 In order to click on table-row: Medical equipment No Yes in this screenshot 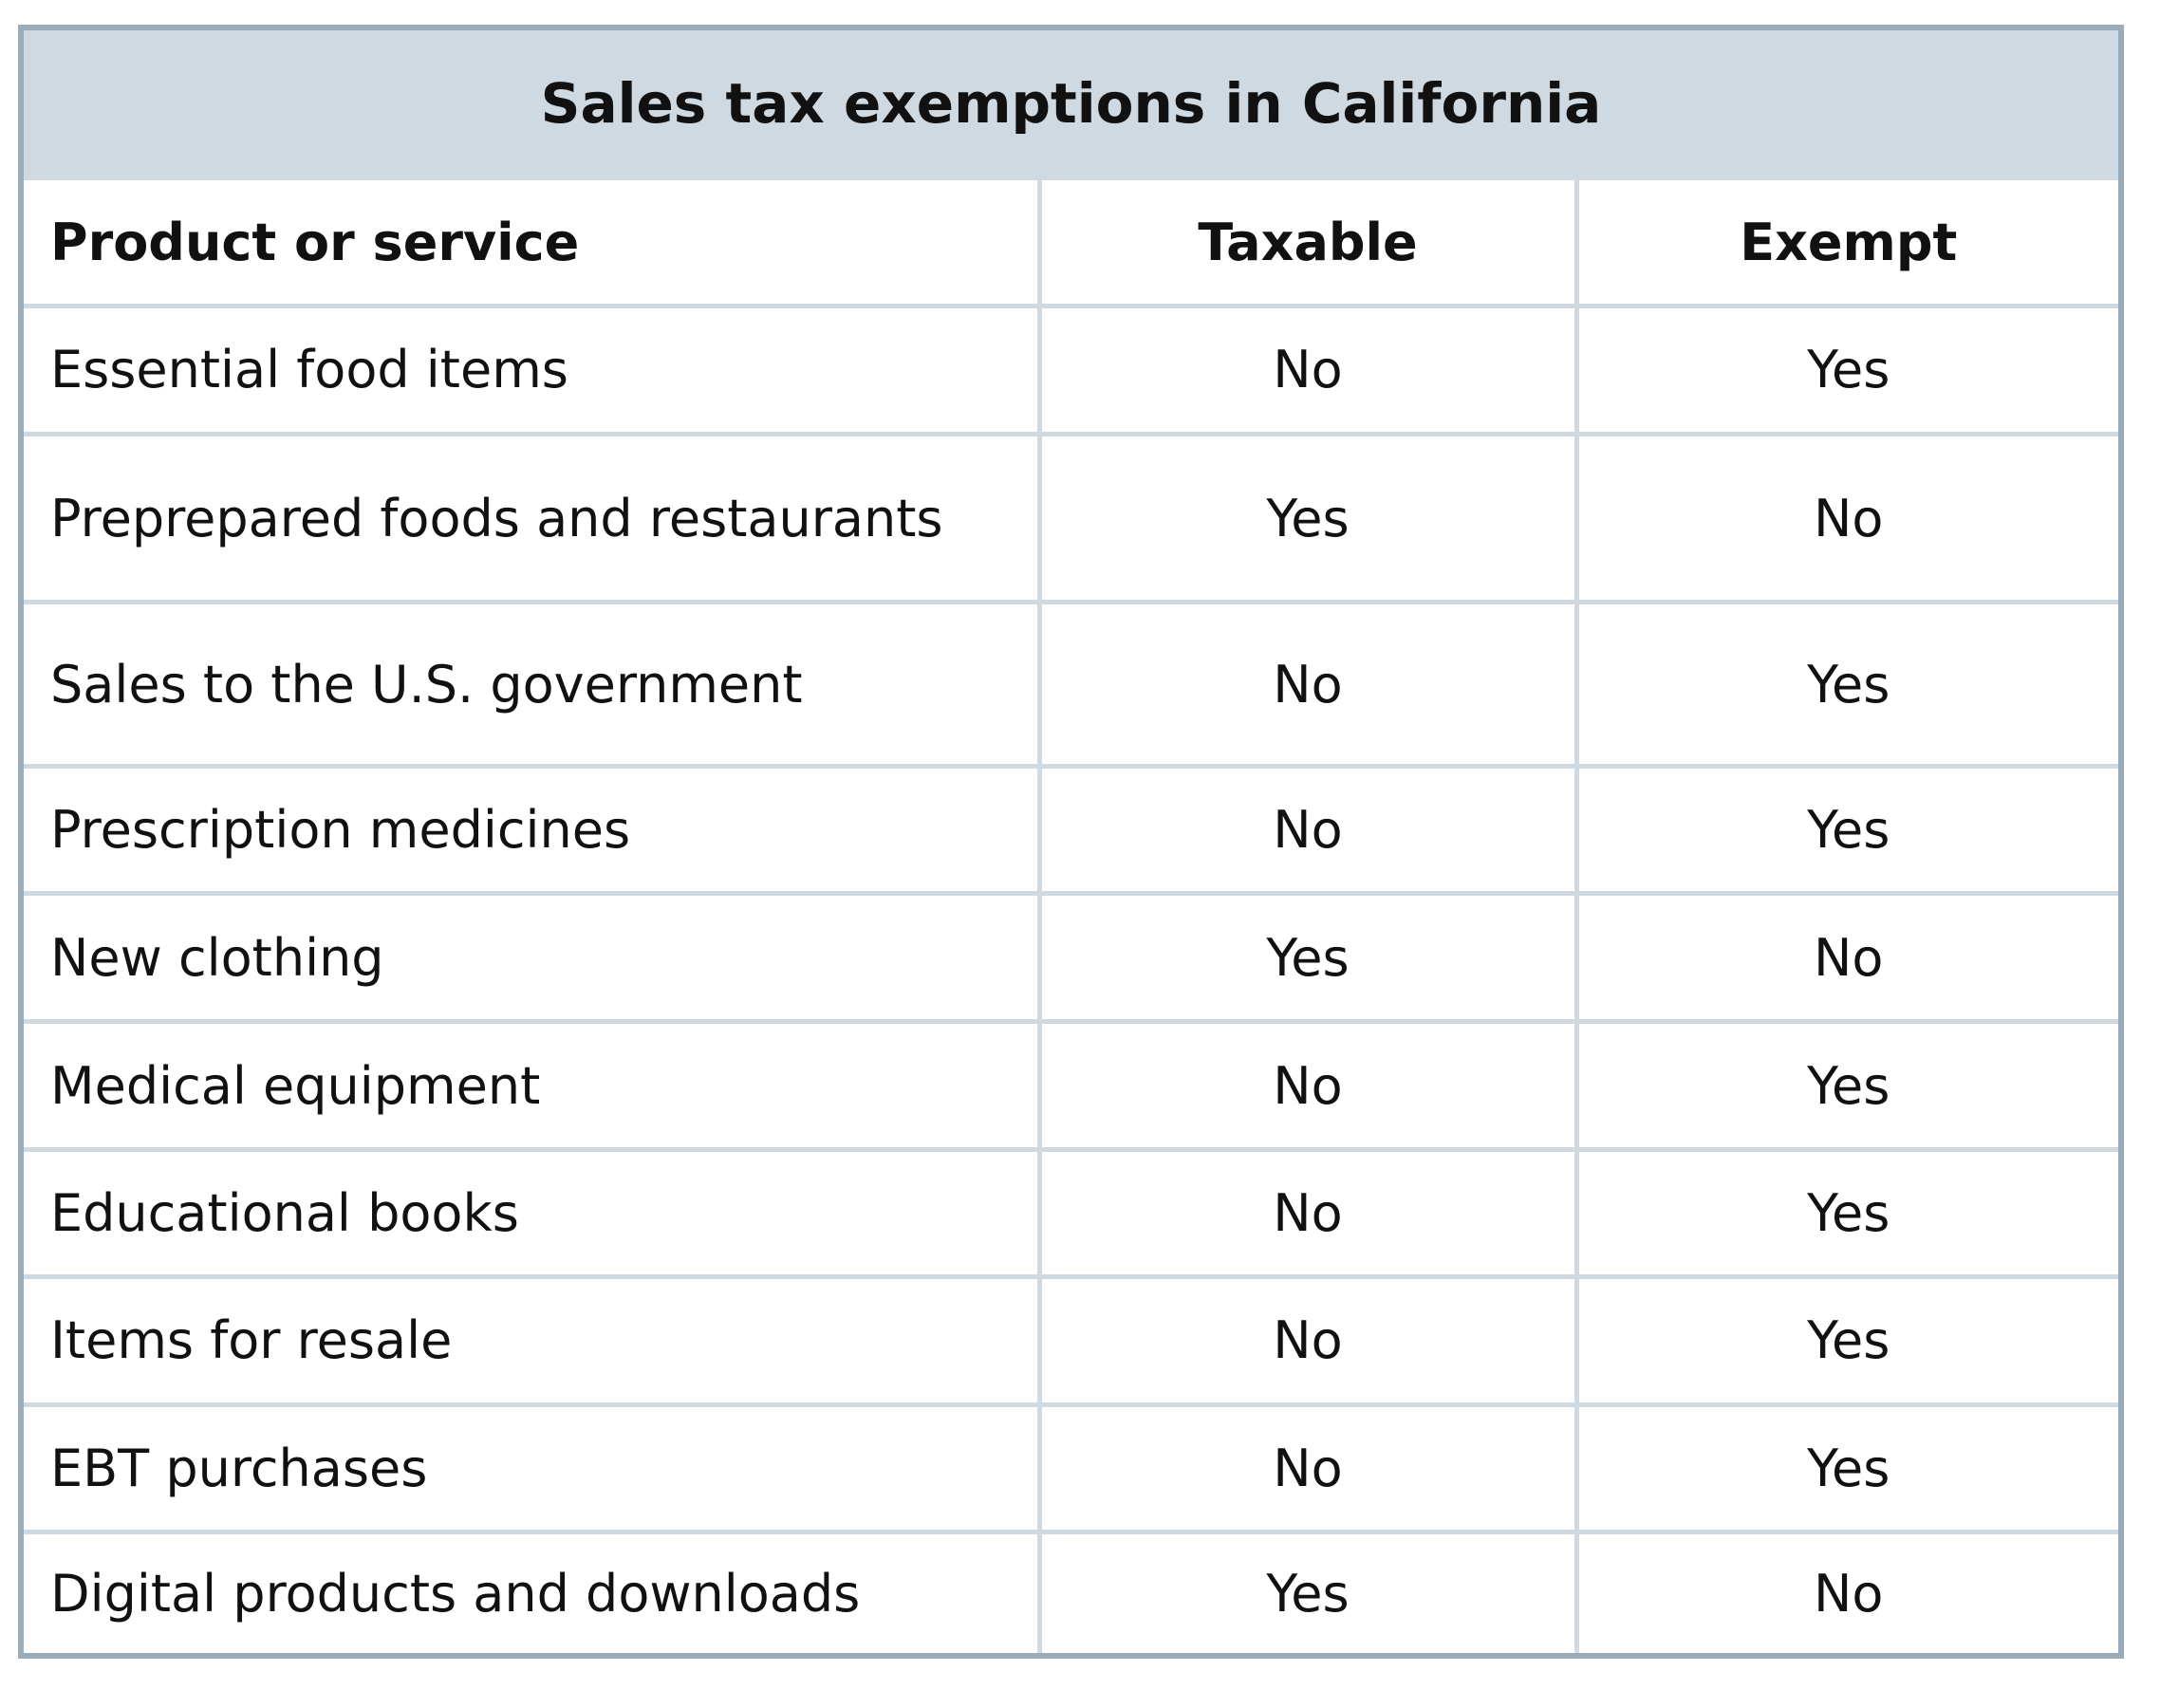, I will do `click(1071, 1086)`.